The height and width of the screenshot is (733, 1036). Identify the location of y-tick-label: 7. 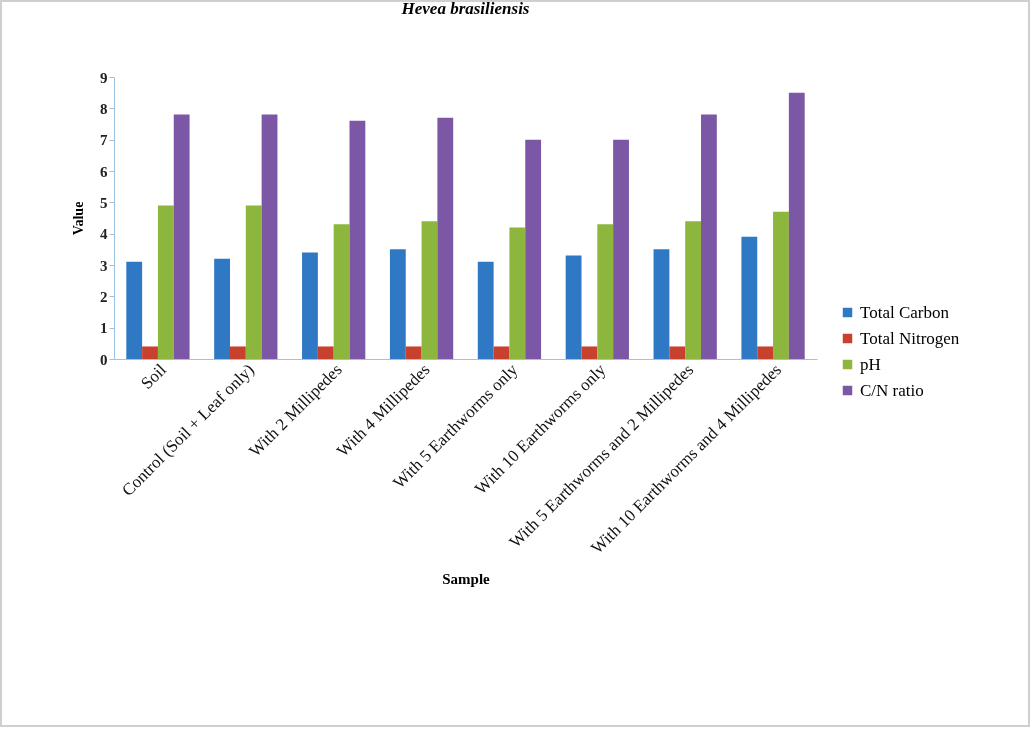
(104, 140).